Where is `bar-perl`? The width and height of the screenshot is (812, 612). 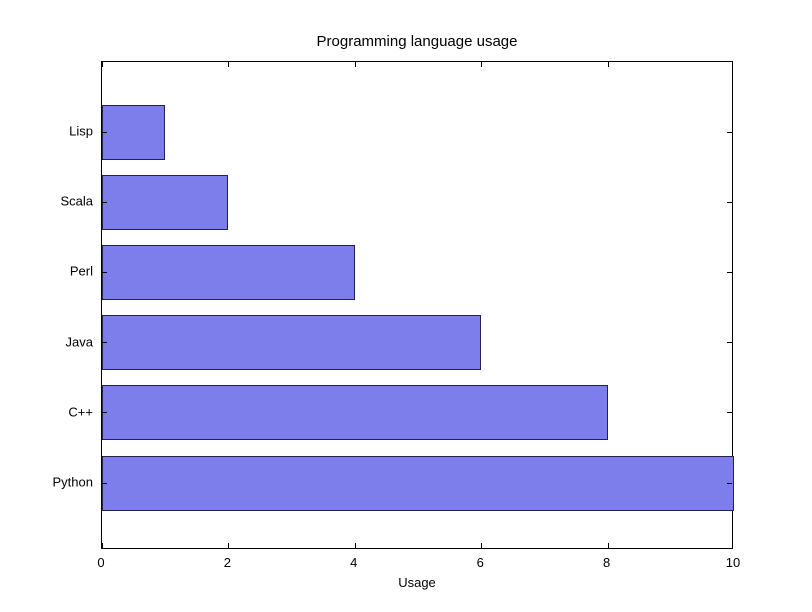 bar-perl is located at coordinates (228, 272).